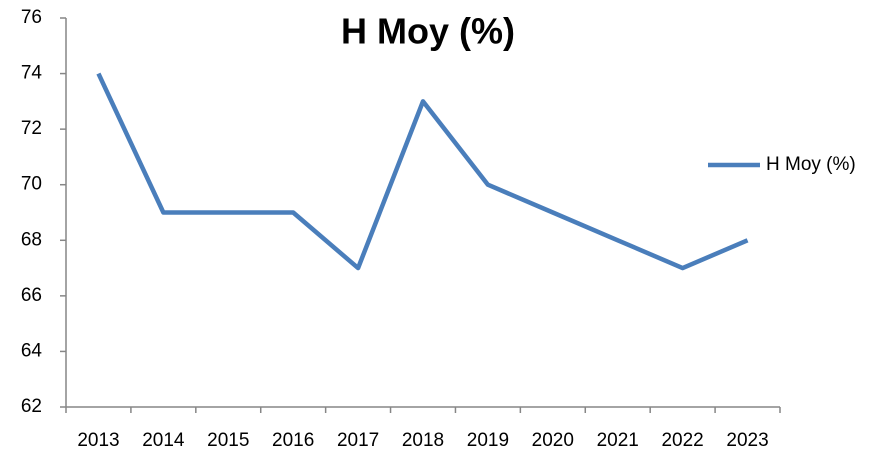 This screenshot has height=454, width=877. I want to click on y-tick-label: 68, so click(31, 239).